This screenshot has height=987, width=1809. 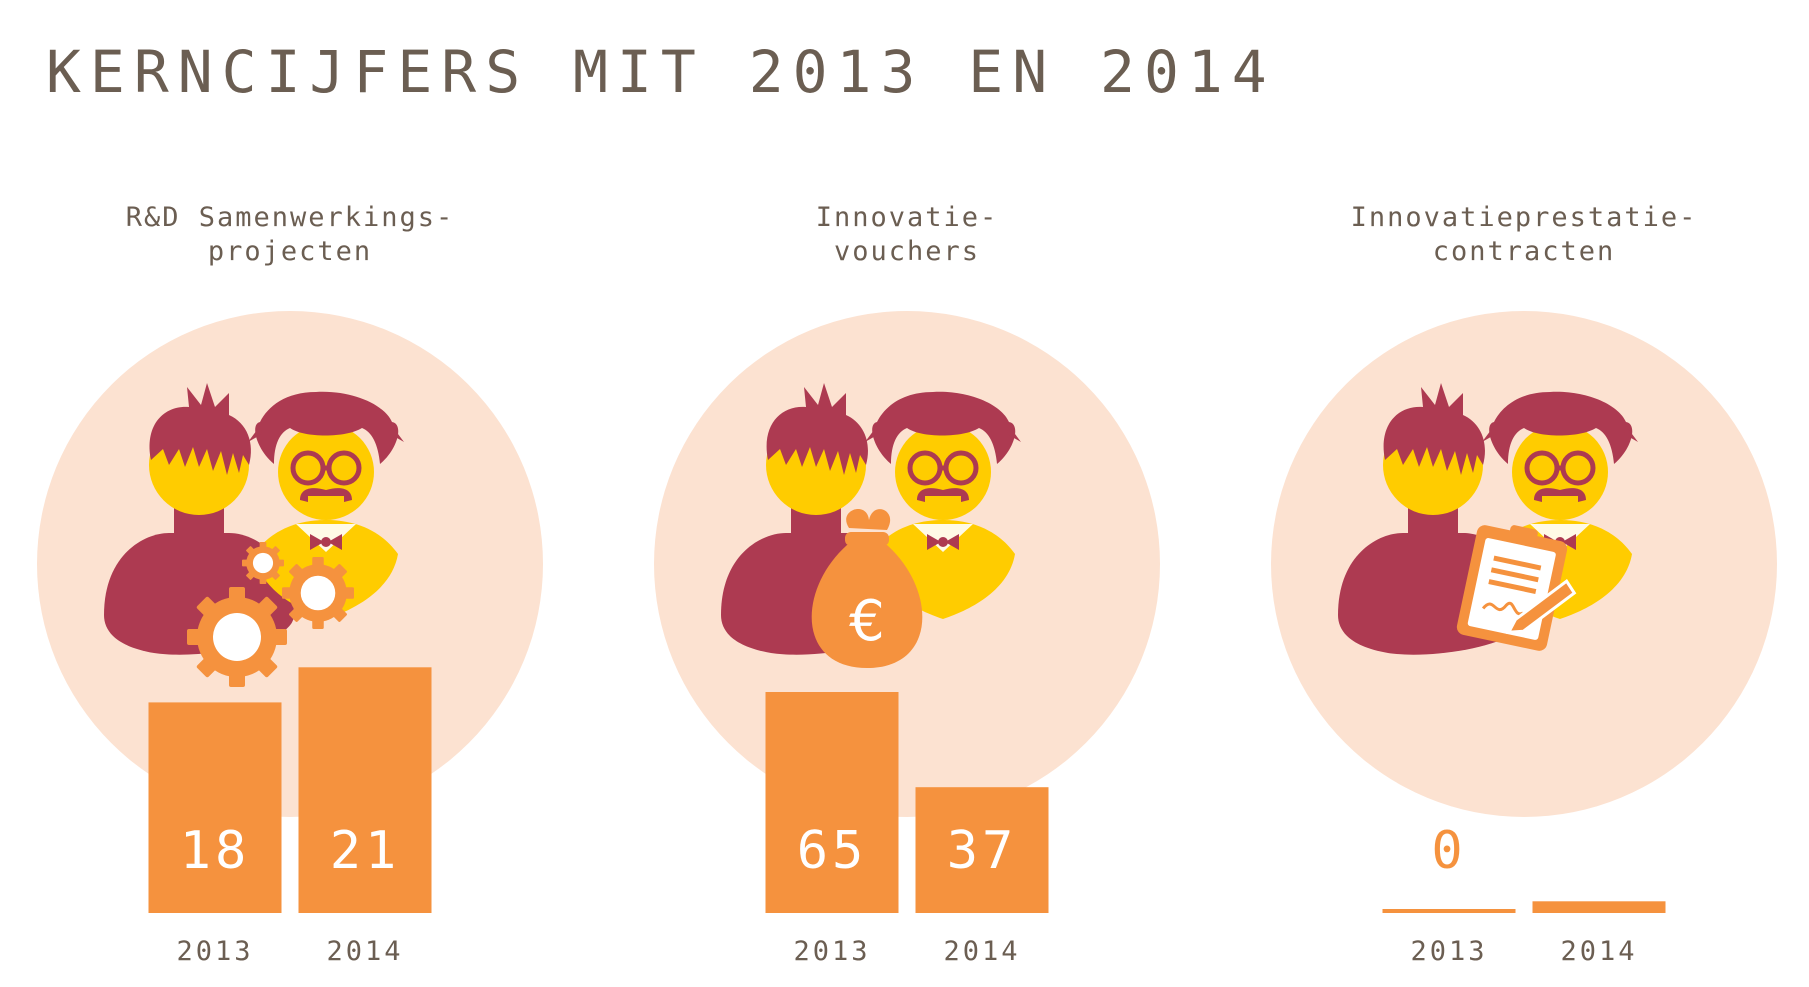 I want to click on bar-value-label: 65, so click(x=832, y=851).